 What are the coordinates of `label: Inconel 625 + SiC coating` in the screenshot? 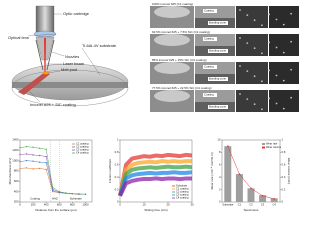 It's located at (53, 104).